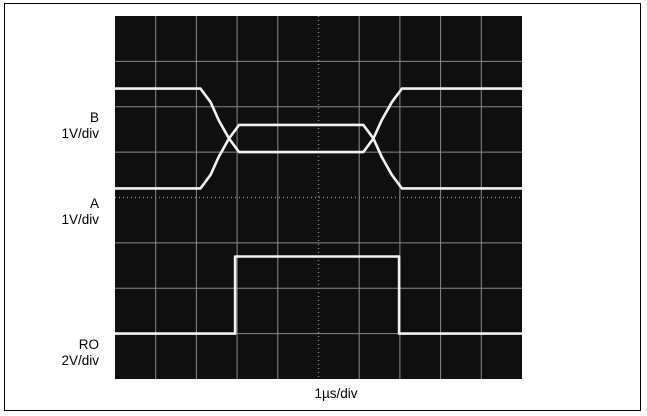 This screenshot has height=416, width=647. I want to click on trace-ro, so click(318, 295).